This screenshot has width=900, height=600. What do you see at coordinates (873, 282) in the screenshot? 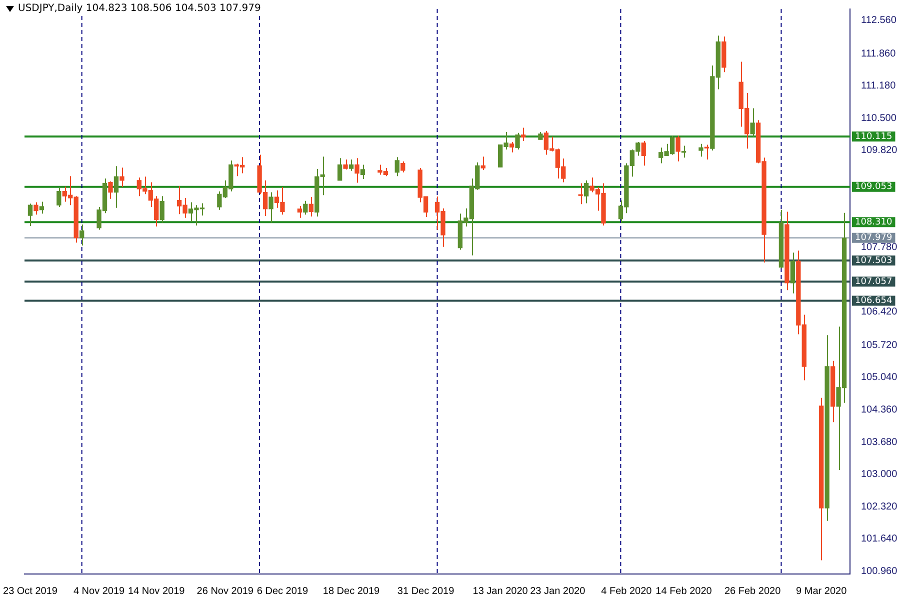
I see `ref-line-label: 107.057` at bounding box center [873, 282].